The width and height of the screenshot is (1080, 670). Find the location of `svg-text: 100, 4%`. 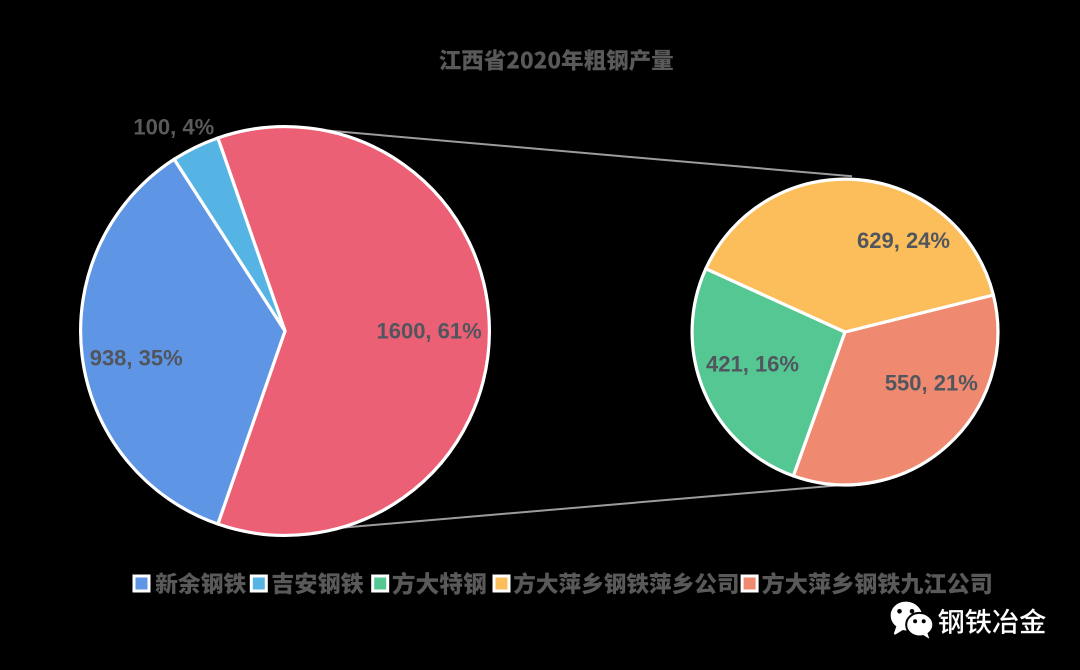

svg-text: 100, 4% is located at coordinates (173, 126).